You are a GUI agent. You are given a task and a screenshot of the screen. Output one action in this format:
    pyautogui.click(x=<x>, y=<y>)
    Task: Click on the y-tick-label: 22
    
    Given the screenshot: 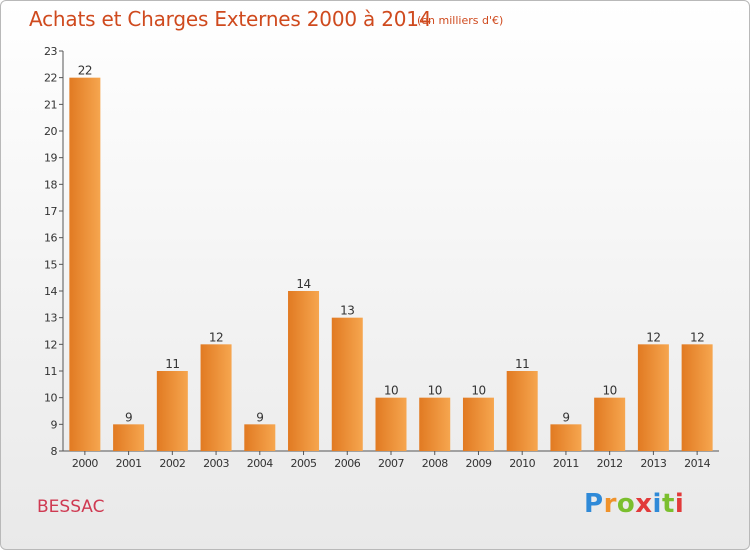 What is the action you would take?
    pyautogui.click(x=50, y=78)
    